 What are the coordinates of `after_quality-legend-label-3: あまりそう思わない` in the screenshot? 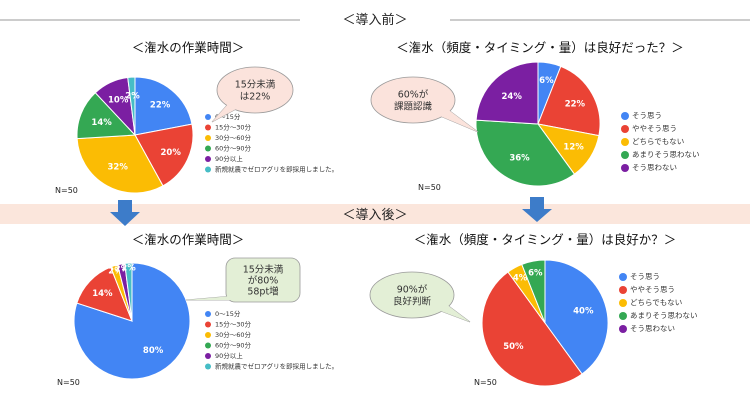 It's located at (664, 315).